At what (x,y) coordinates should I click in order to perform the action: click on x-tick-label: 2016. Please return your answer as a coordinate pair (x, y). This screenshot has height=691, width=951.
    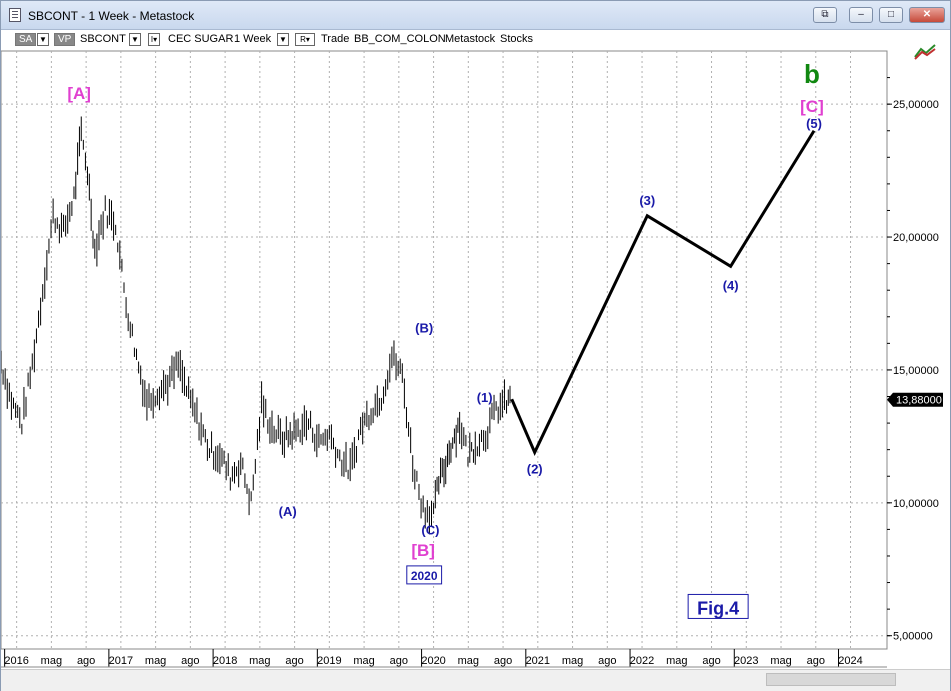
    Looking at the image, I should click on (16, 661).